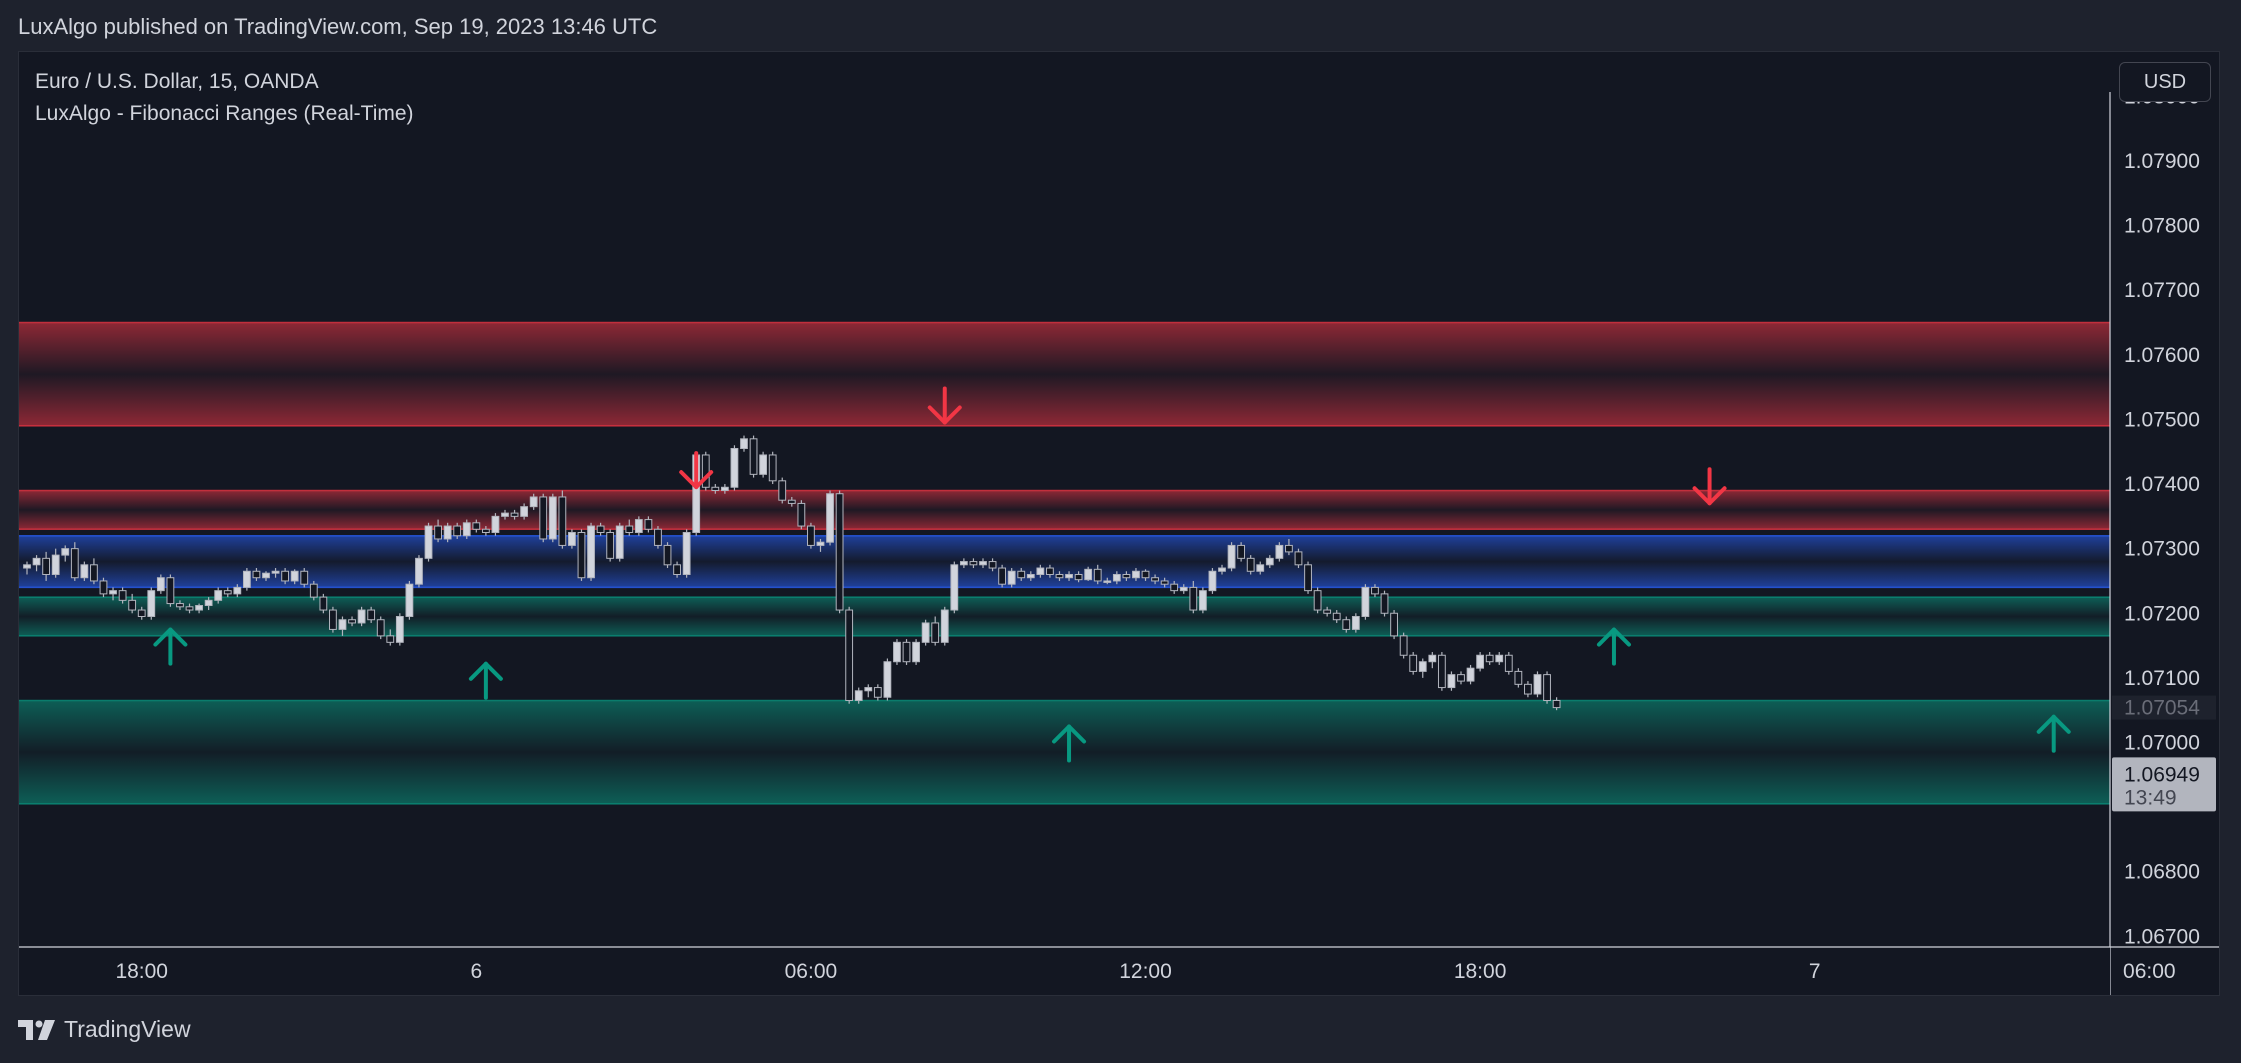 The image size is (2241, 1063). What do you see at coordinates (2165, 82) in the screenshot?
I see `currency-button: USD` at bounding box center [2165, 82].